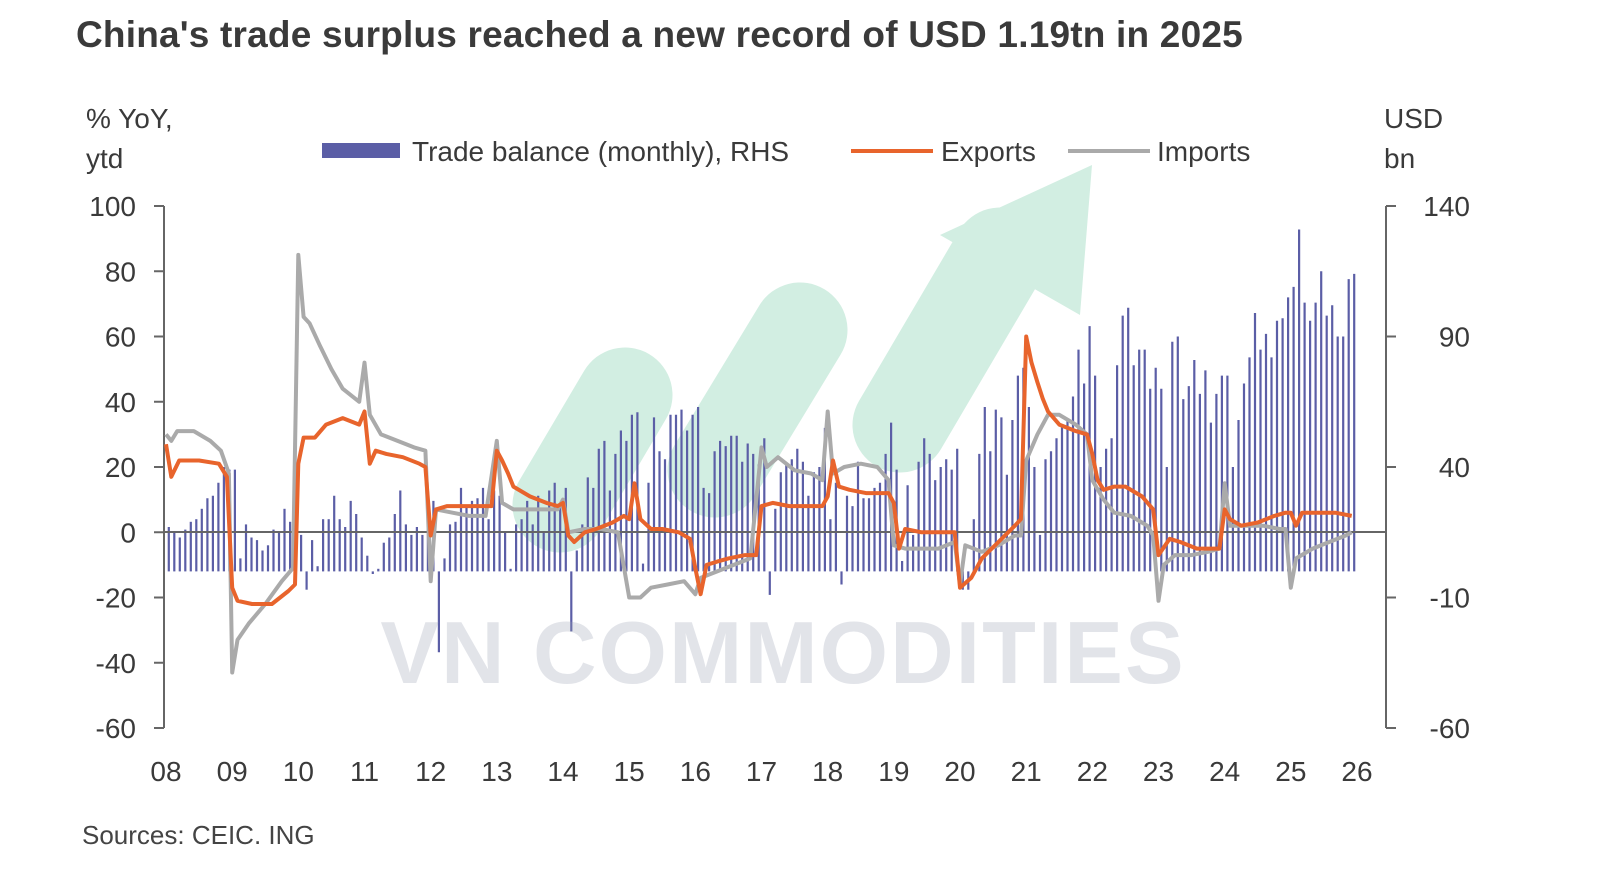 Image resolution: width=1600 pixels, height=884 pixels. What do you see at coordinates (562, 771) in the screenshot?
I see `x-tick-label: 14` at bounding box center [562, 771].